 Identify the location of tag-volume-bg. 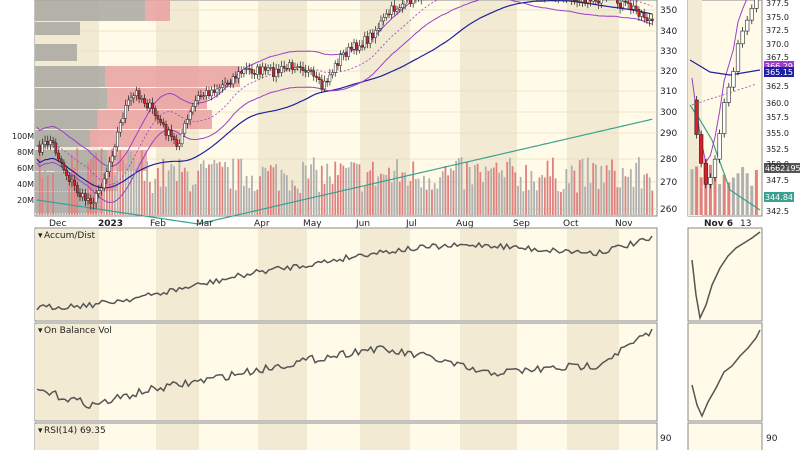
(782, 168).